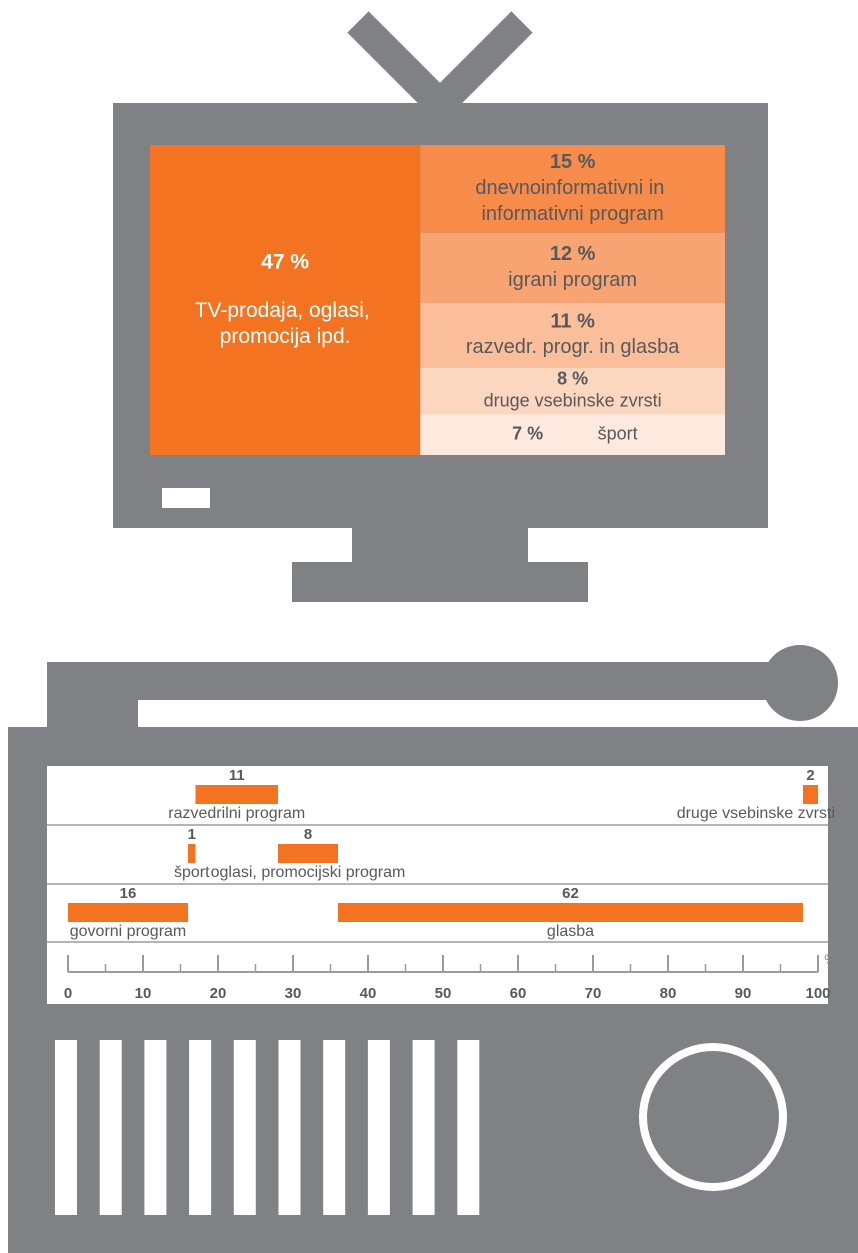 Image resolution: width=858 pixels, height=1253 pixels. I want to click on tv-stand, so click(440, 546).